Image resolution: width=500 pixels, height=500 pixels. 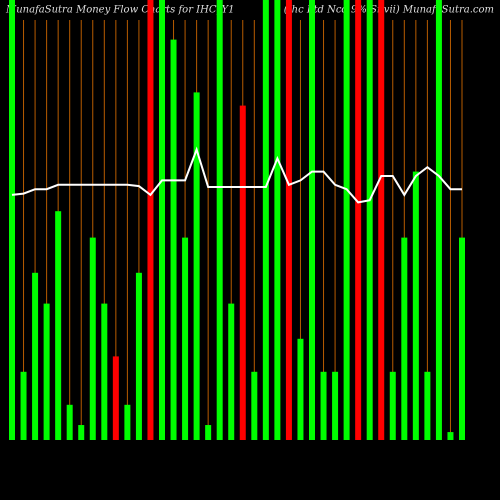 What do you see at coordinates (389, 10) in the screenshot?
I see `chart-subtitle: (Ihc Ltd Ncd 9% Sr.vii) MunafaSutra.com` at bounding box center [389, 10].